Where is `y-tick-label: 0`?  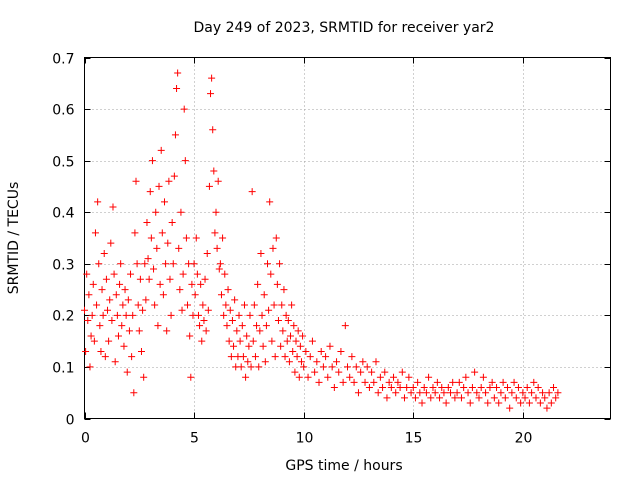
y-tick-label: 0 is located at coordinates (70, 421).